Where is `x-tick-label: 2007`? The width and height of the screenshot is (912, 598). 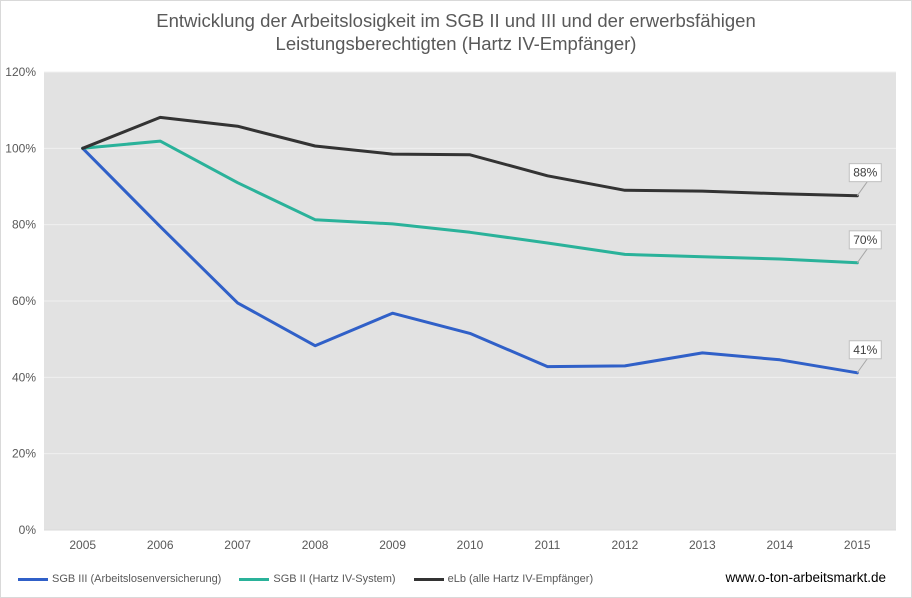
x-tick-label: 2007 is located at coordinates (237, 545).